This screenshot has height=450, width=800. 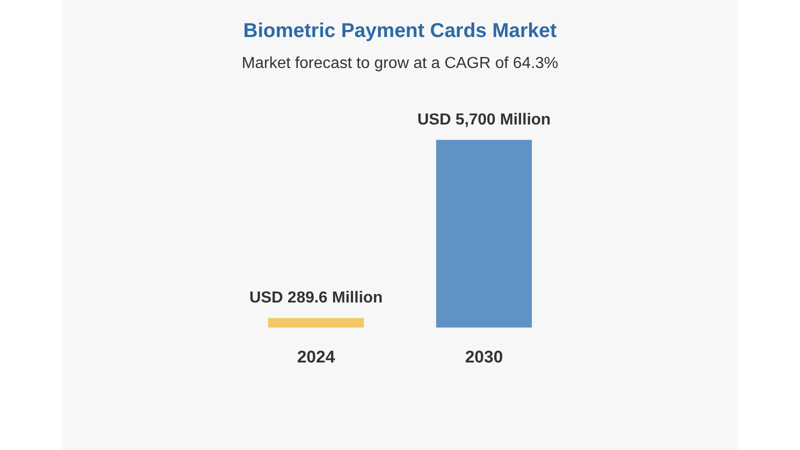 I want to click on x-tick-label: 2030, so click(x=484, y=356).